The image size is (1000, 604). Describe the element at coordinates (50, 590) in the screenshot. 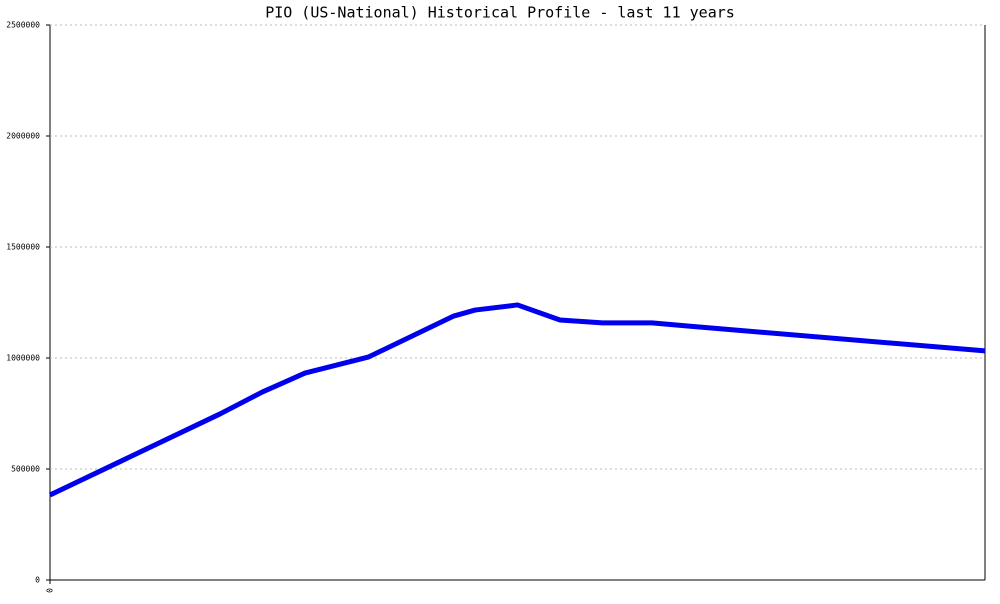

I see `x-tick-label: 0` at that location.